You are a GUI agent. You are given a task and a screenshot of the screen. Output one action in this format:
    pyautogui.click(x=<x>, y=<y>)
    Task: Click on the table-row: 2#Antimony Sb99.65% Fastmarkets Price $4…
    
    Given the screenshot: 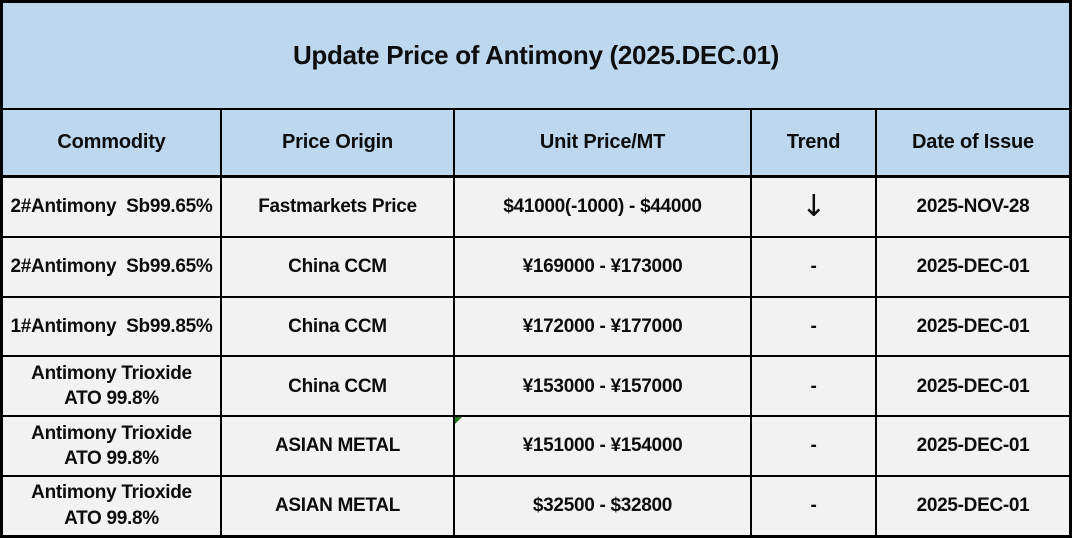 What is the action you would take?
    pyautogui.click(x=536, y=208)
    